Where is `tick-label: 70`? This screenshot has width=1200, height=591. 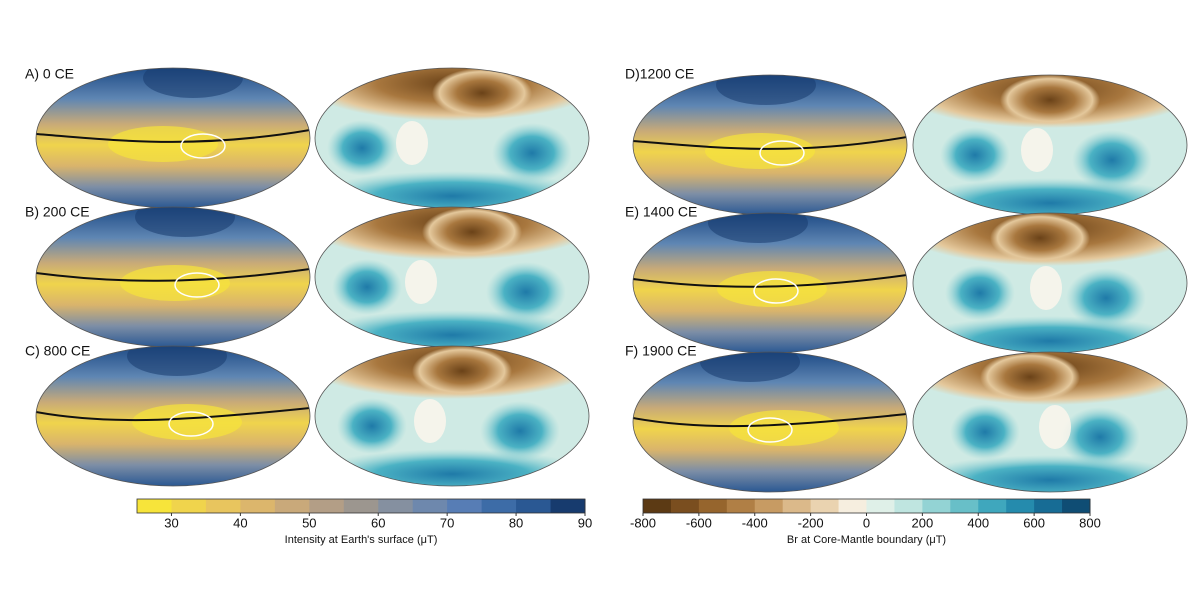
tick-label: 70 is located at coordinates (447, 522).